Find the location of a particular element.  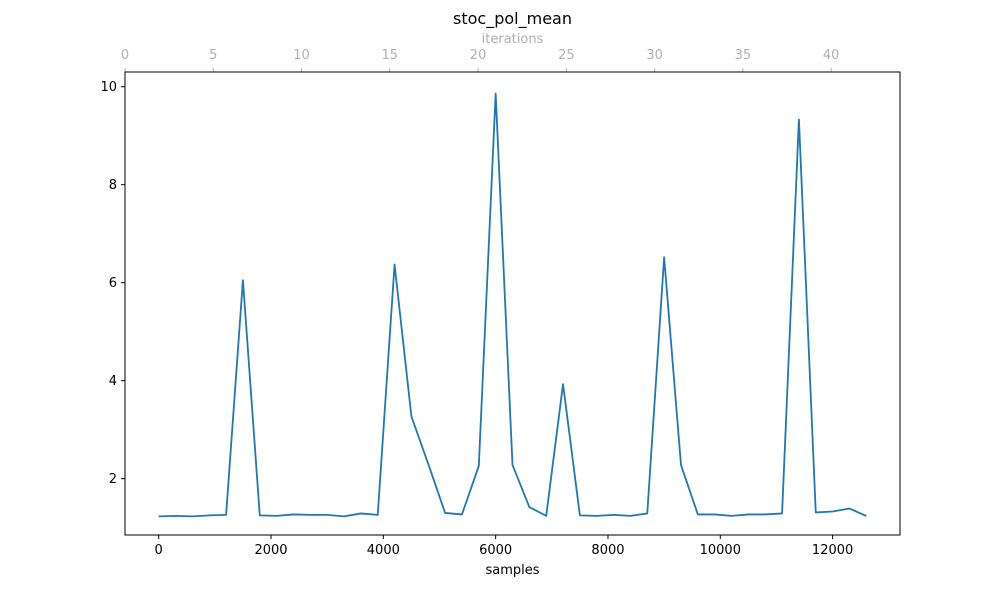

top-tick-label: 10 is located at coordinates (301, 55).